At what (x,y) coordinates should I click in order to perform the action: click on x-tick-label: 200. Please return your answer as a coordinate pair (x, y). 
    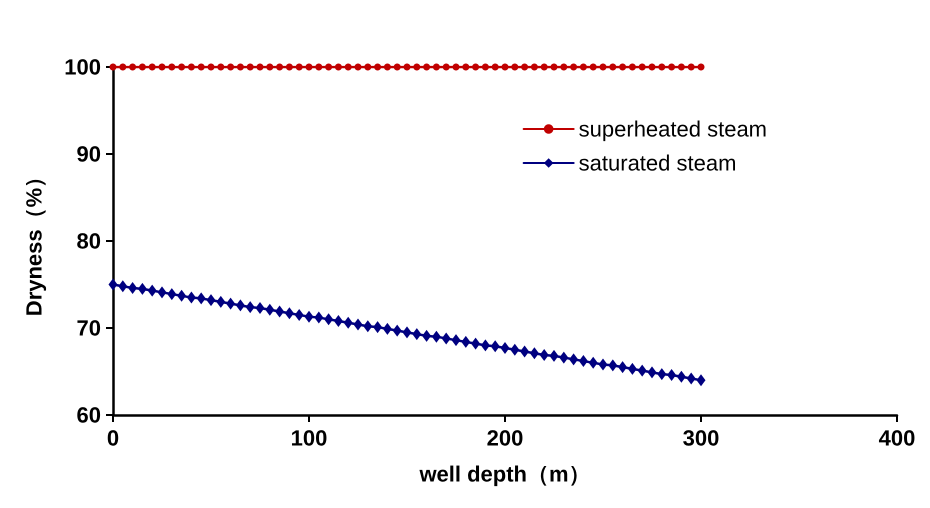
    Looking at the image, I should click on (505, 438).